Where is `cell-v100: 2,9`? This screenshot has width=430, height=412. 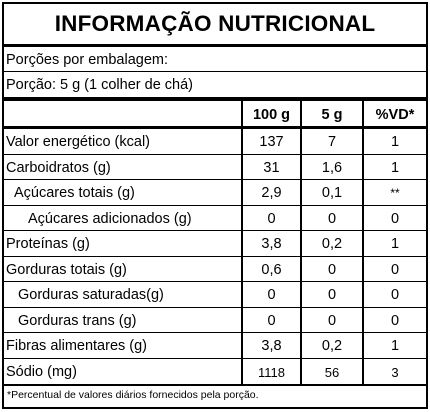
cell-v100: 2,9 is located at coordinates (271, 193).